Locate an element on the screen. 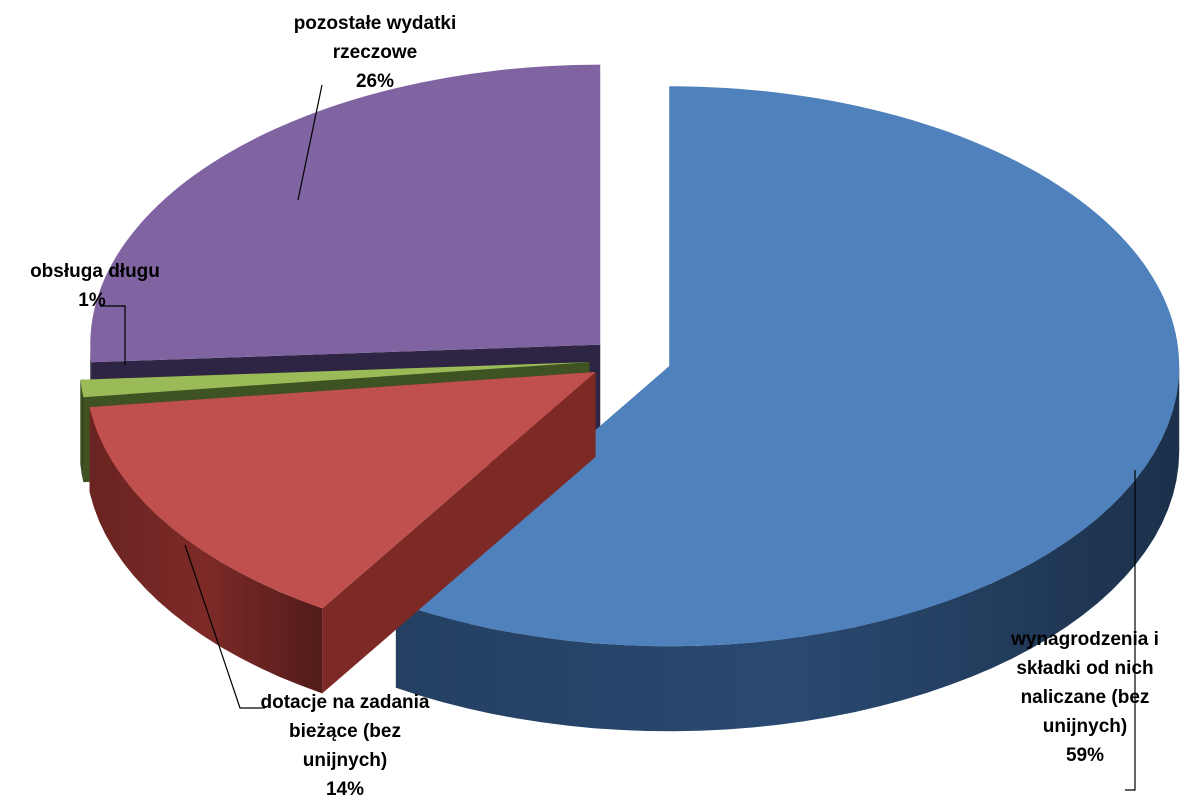 The image size is (1195, 805). slice-2-side-shade is located at coordinates (206, 550).